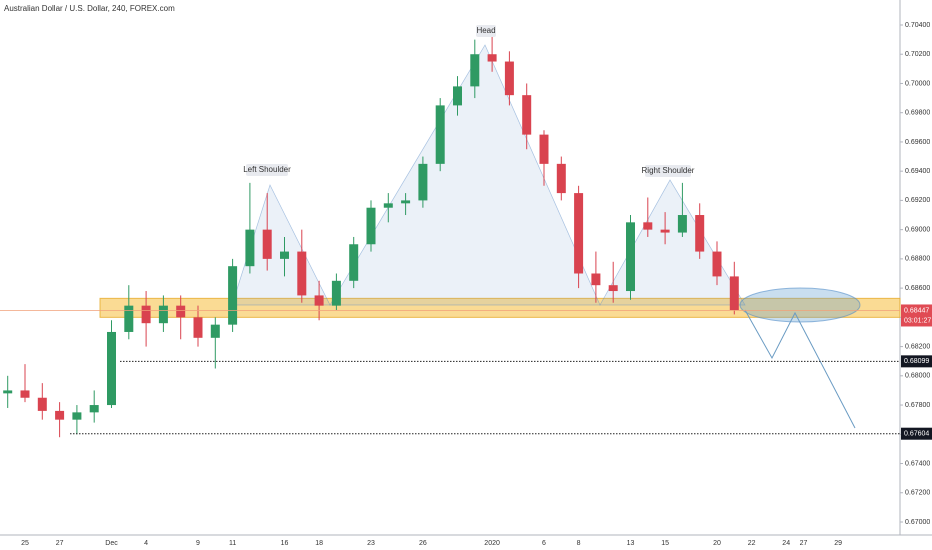 Image resolution: width=932 pixels, height=550 pixels. Describe the element at coordinates (423, 543) in the screenshot. I see `x-tick-label: 26` at that location.